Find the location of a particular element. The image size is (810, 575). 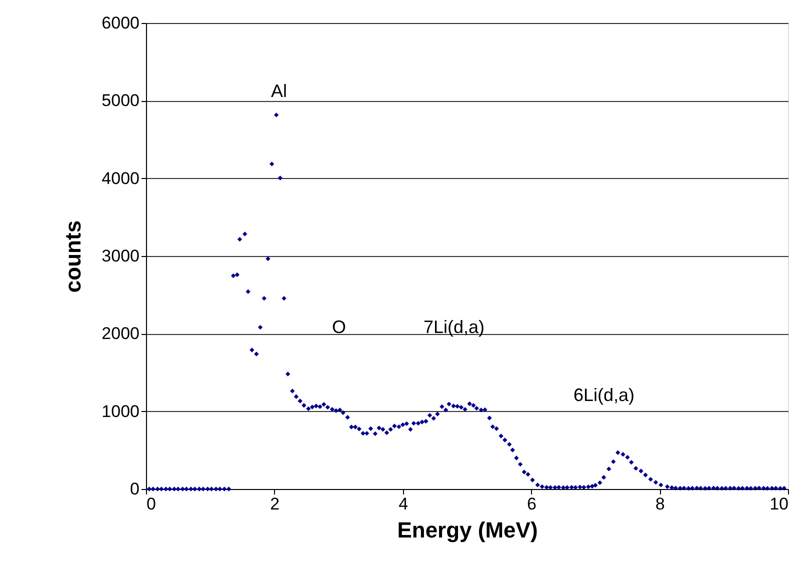

annotation: 7Li(d,a) is located at coordinates (454, 327).